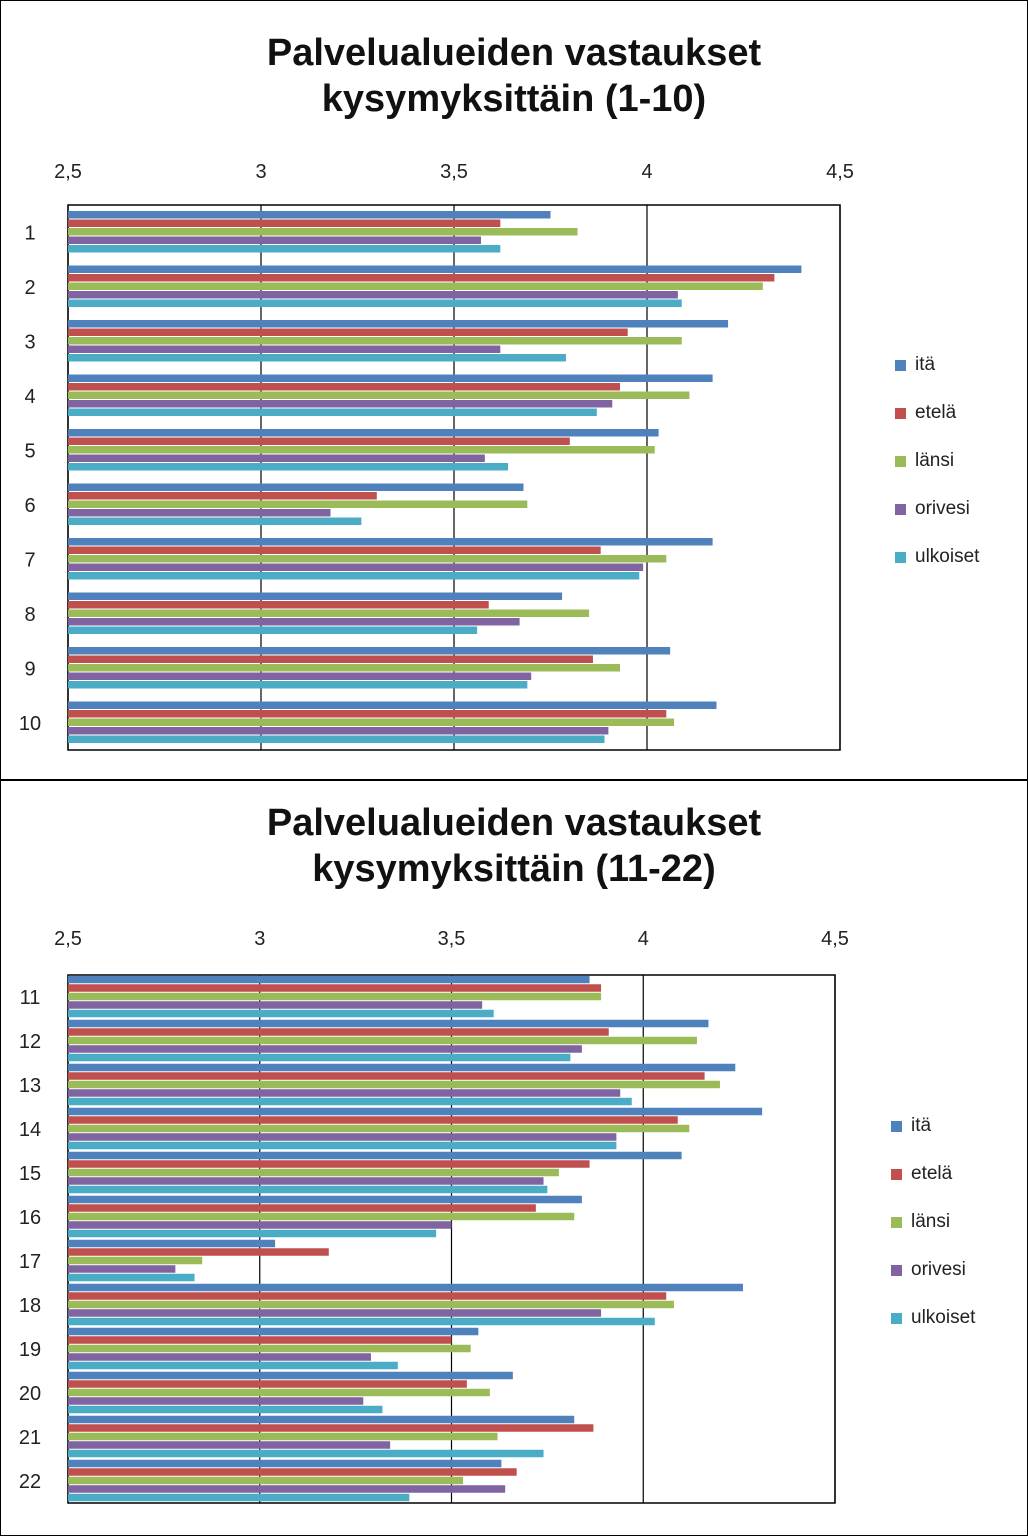  I want to click on bar-etelä-20, so click(267, 1384).